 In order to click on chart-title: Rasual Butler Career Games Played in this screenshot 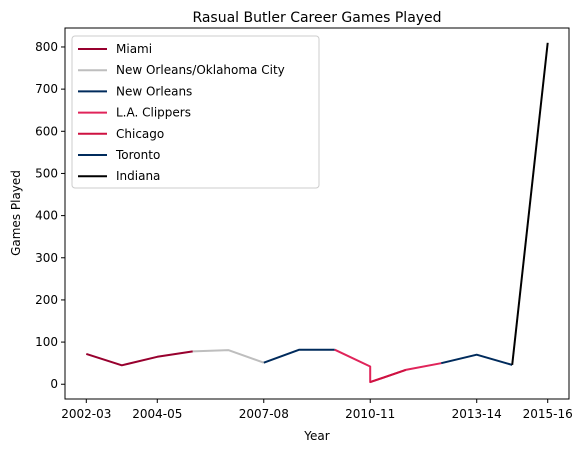, I will do `click(316, 18)`.